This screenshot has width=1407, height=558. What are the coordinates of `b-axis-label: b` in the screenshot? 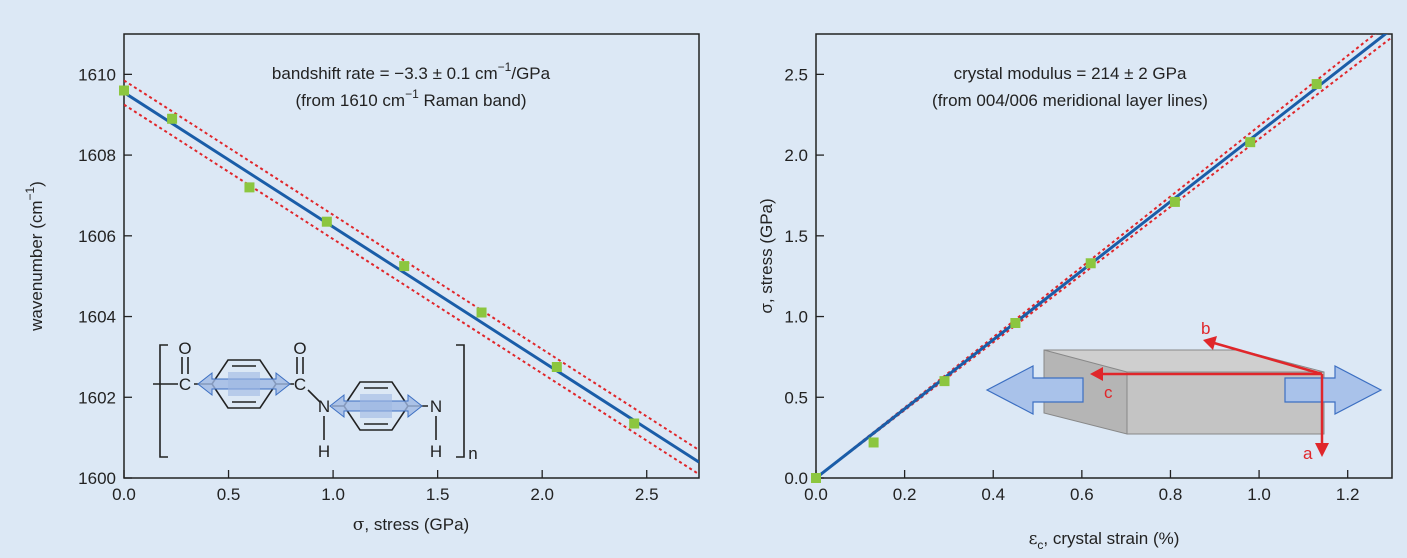 It's located at (1205, 328).